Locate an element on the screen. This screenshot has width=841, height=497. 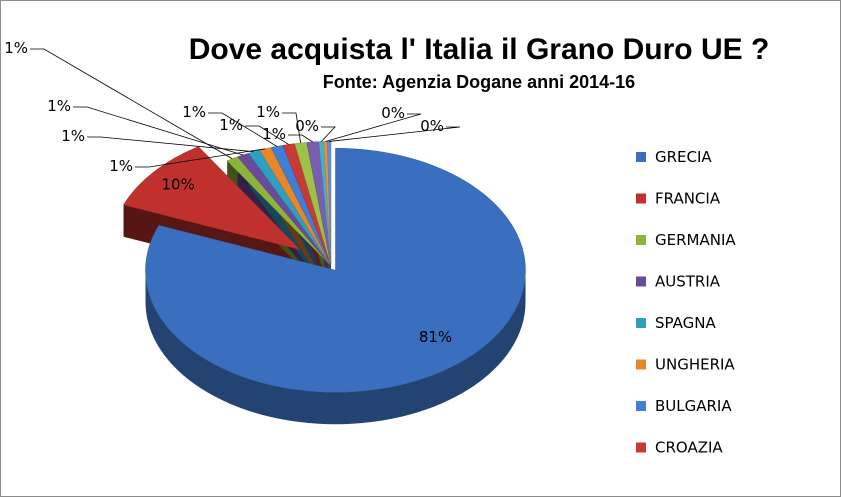
legend-label: GRECIA is located at coordinates (683, 157).